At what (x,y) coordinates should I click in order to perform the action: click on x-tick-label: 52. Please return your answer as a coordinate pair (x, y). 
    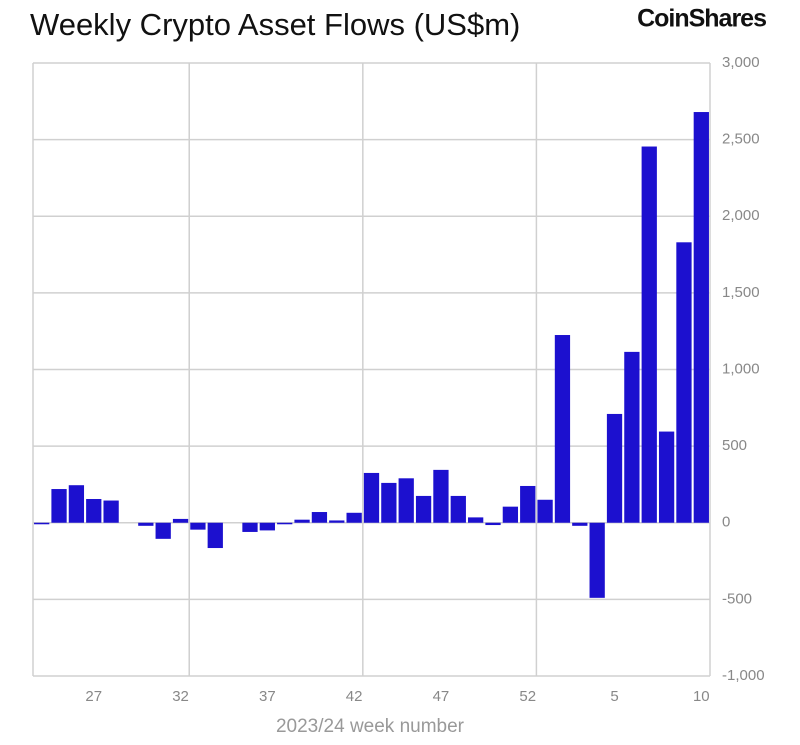
    Looking at the image, I should click on (527, 696).